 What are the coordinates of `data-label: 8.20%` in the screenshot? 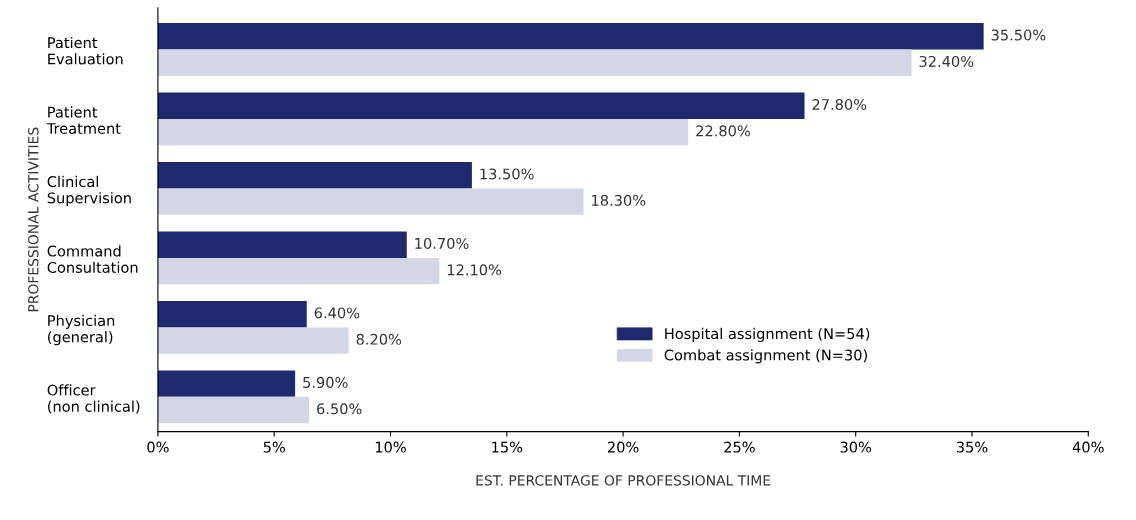 It's located at (379, 339).